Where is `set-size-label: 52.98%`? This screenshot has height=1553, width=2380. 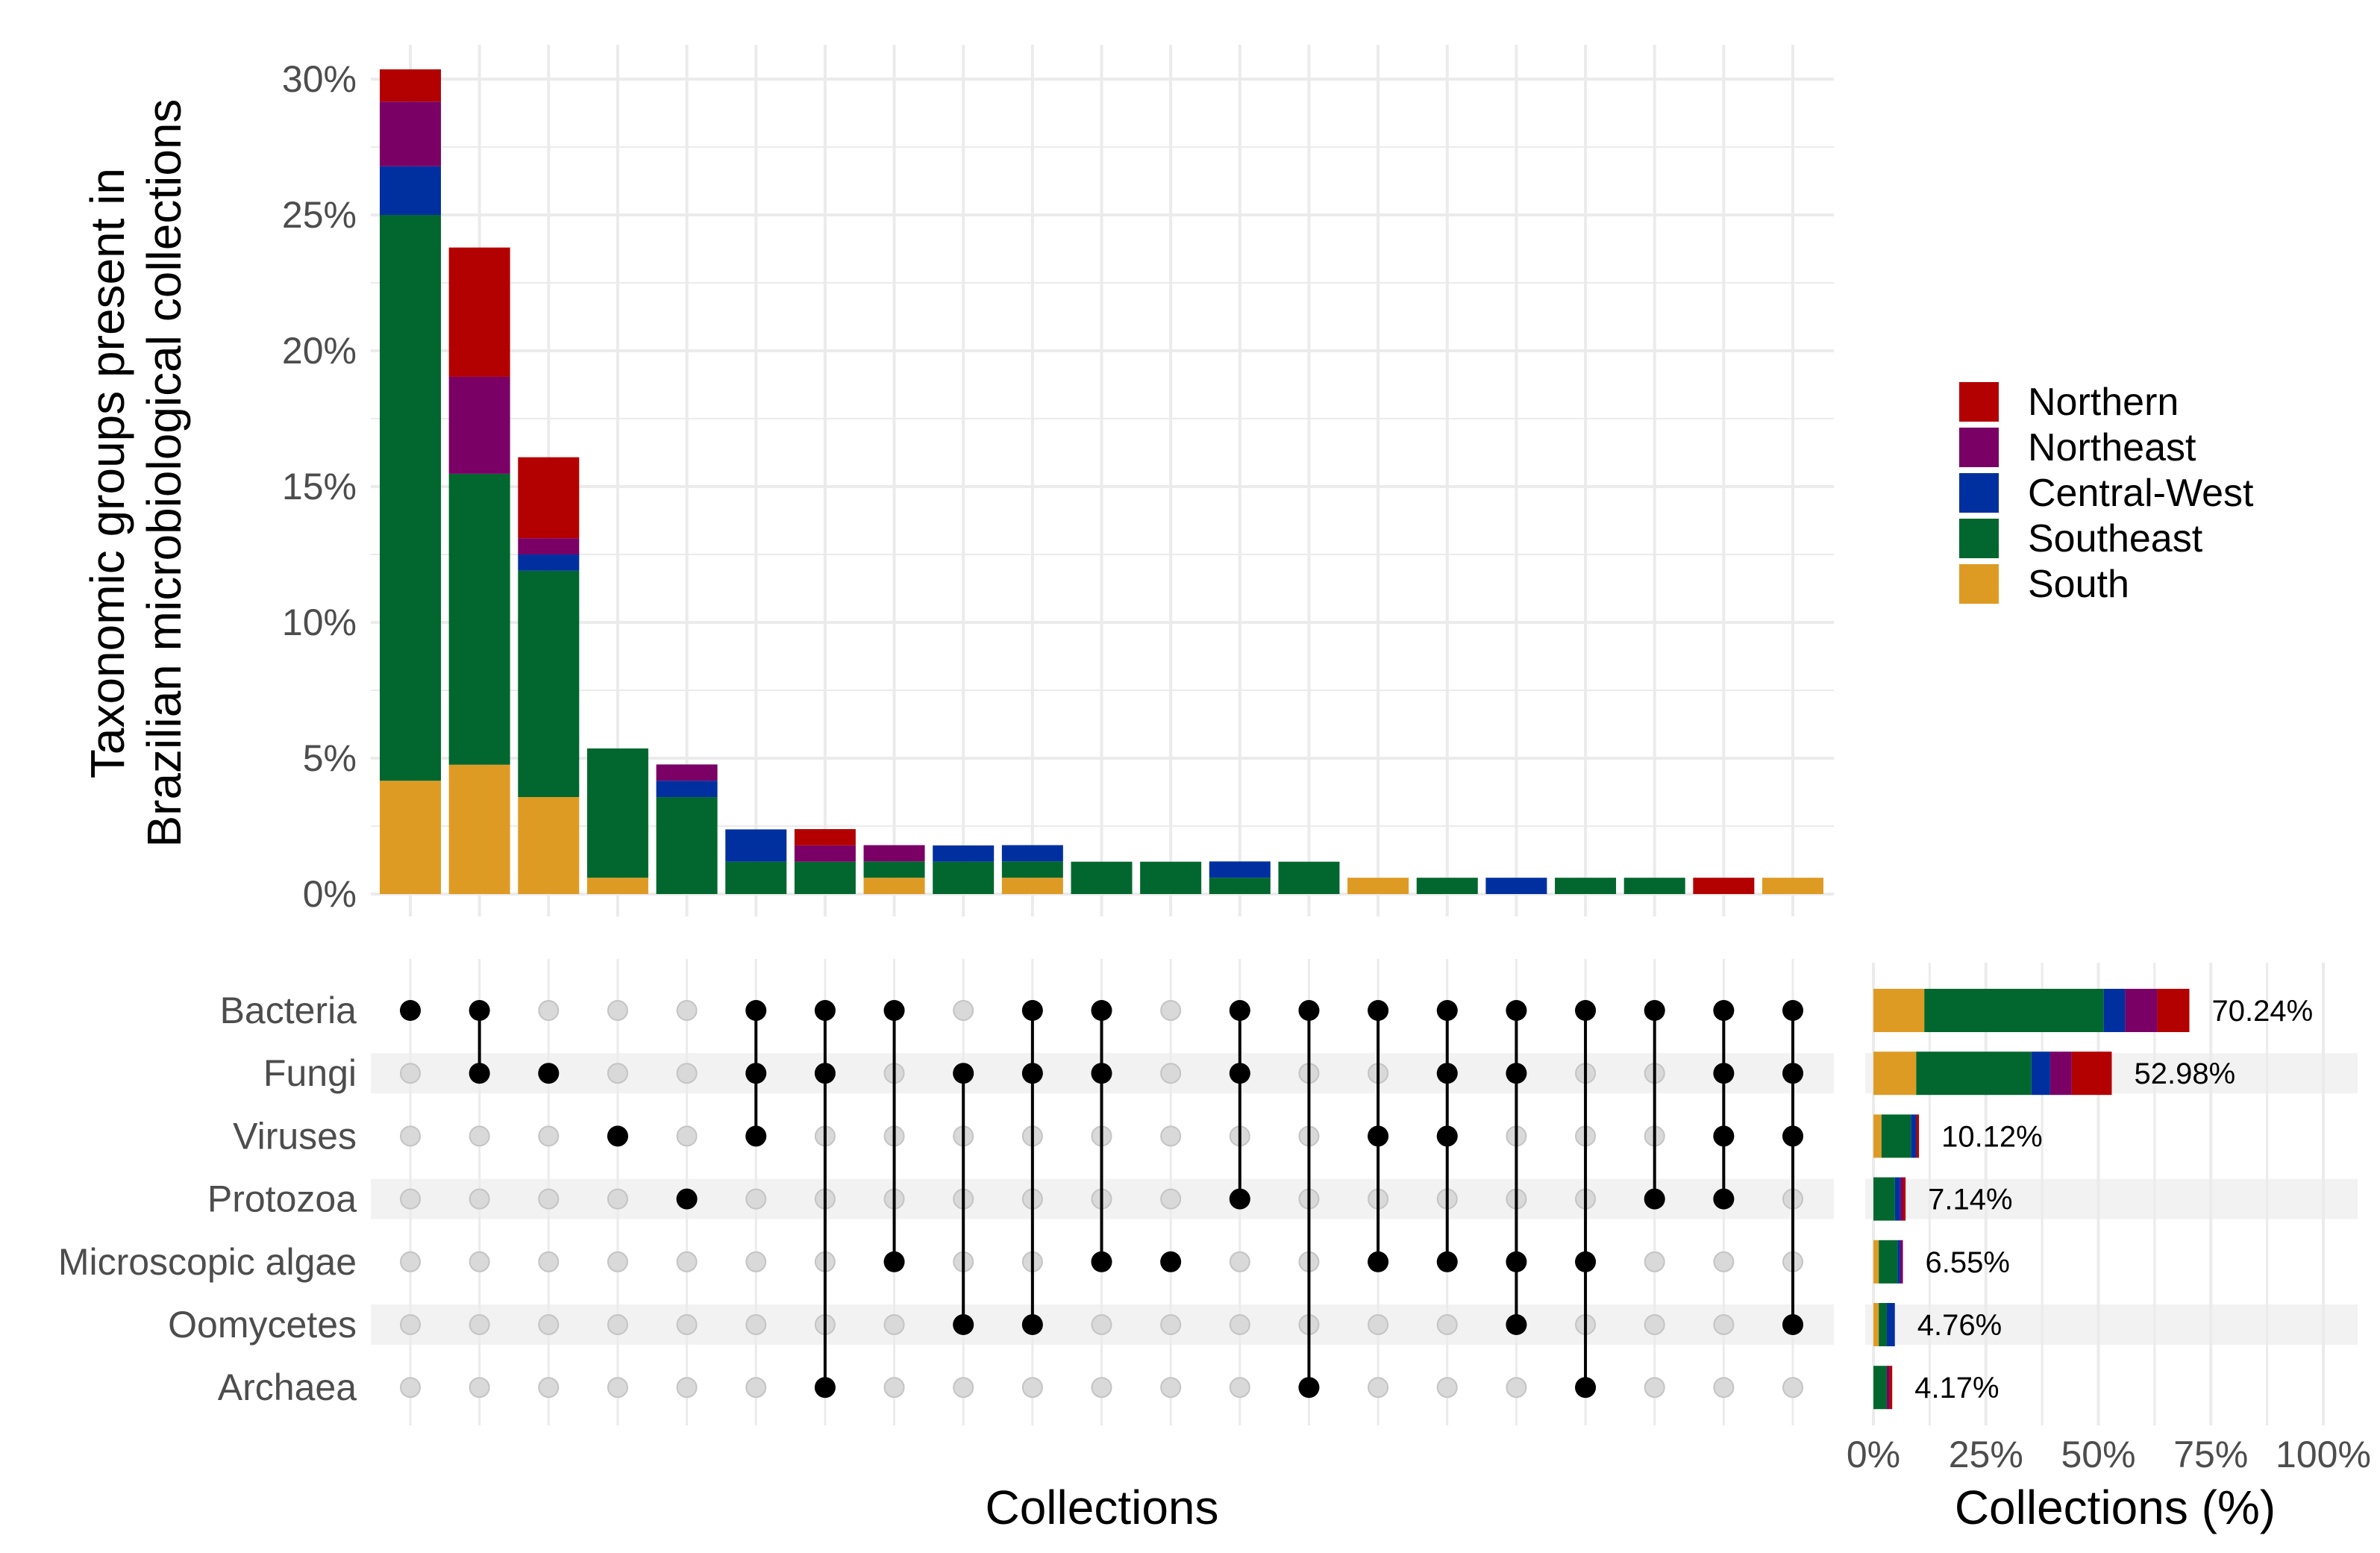 set-size-label: 52.98% is located at coordinates (2184, 1073).